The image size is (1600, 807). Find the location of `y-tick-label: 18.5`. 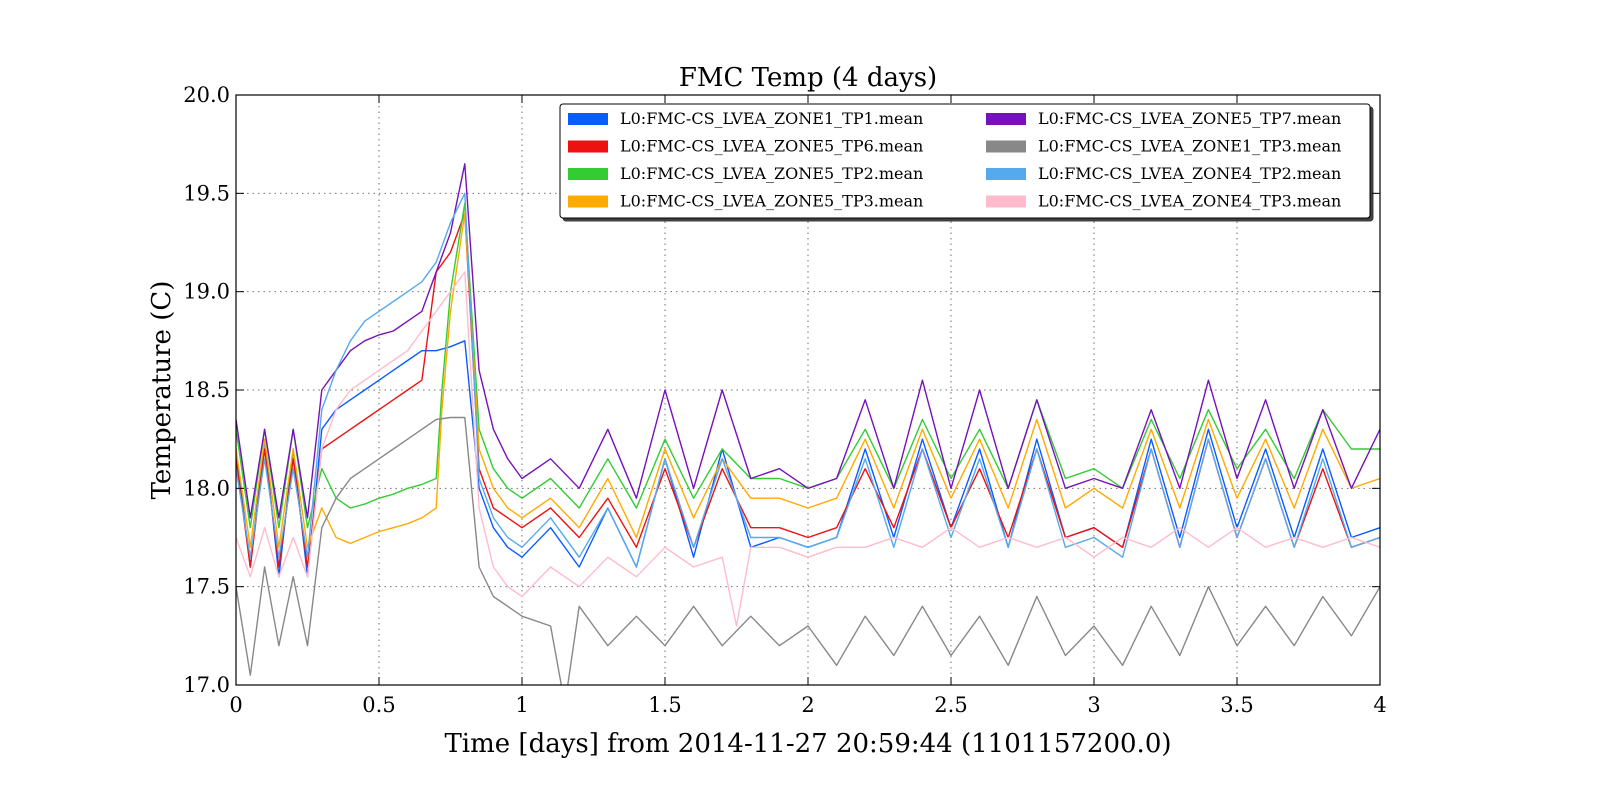

y-tick-label: 18.5 is located at coordinates (206, 390).